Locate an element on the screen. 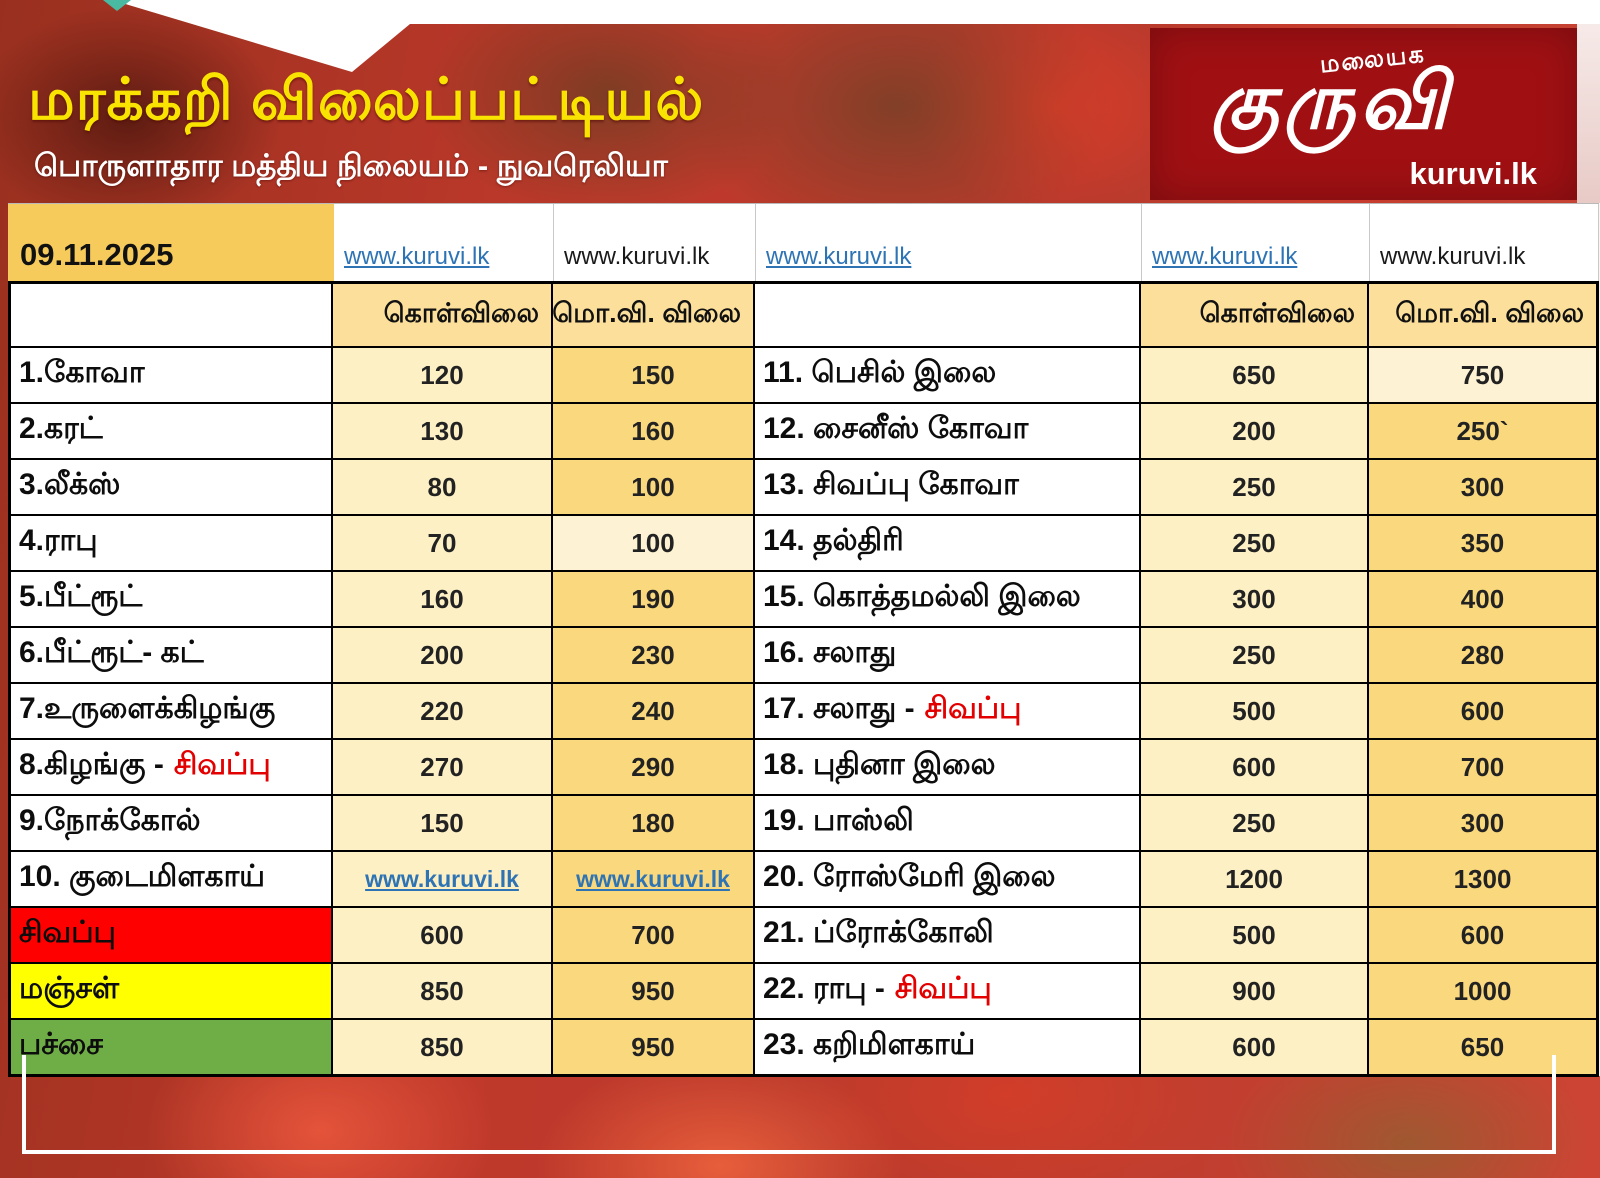  item-name: 10. குடைமிளகாய் is located at coordinates (171, 879).